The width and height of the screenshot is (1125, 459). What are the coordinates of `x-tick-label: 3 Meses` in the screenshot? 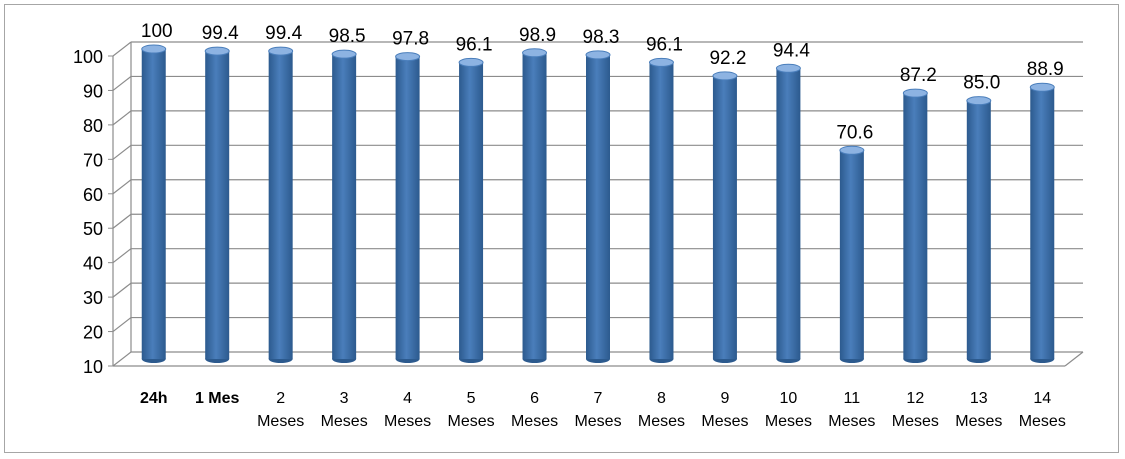 It's located at (344, 410).